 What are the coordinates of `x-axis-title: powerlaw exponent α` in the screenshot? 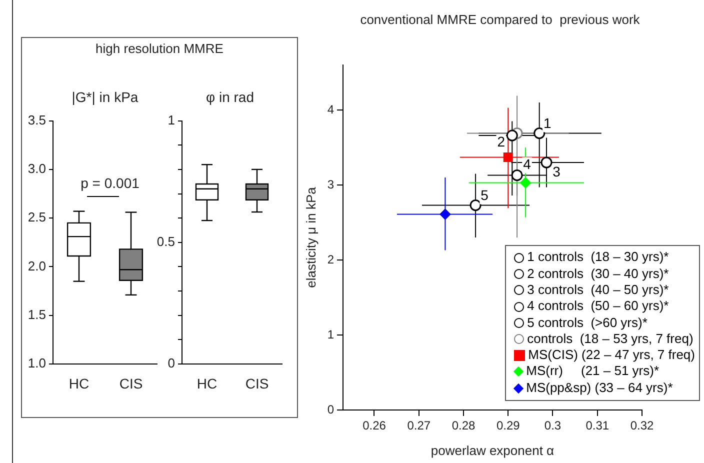 It's located at (492, 450).